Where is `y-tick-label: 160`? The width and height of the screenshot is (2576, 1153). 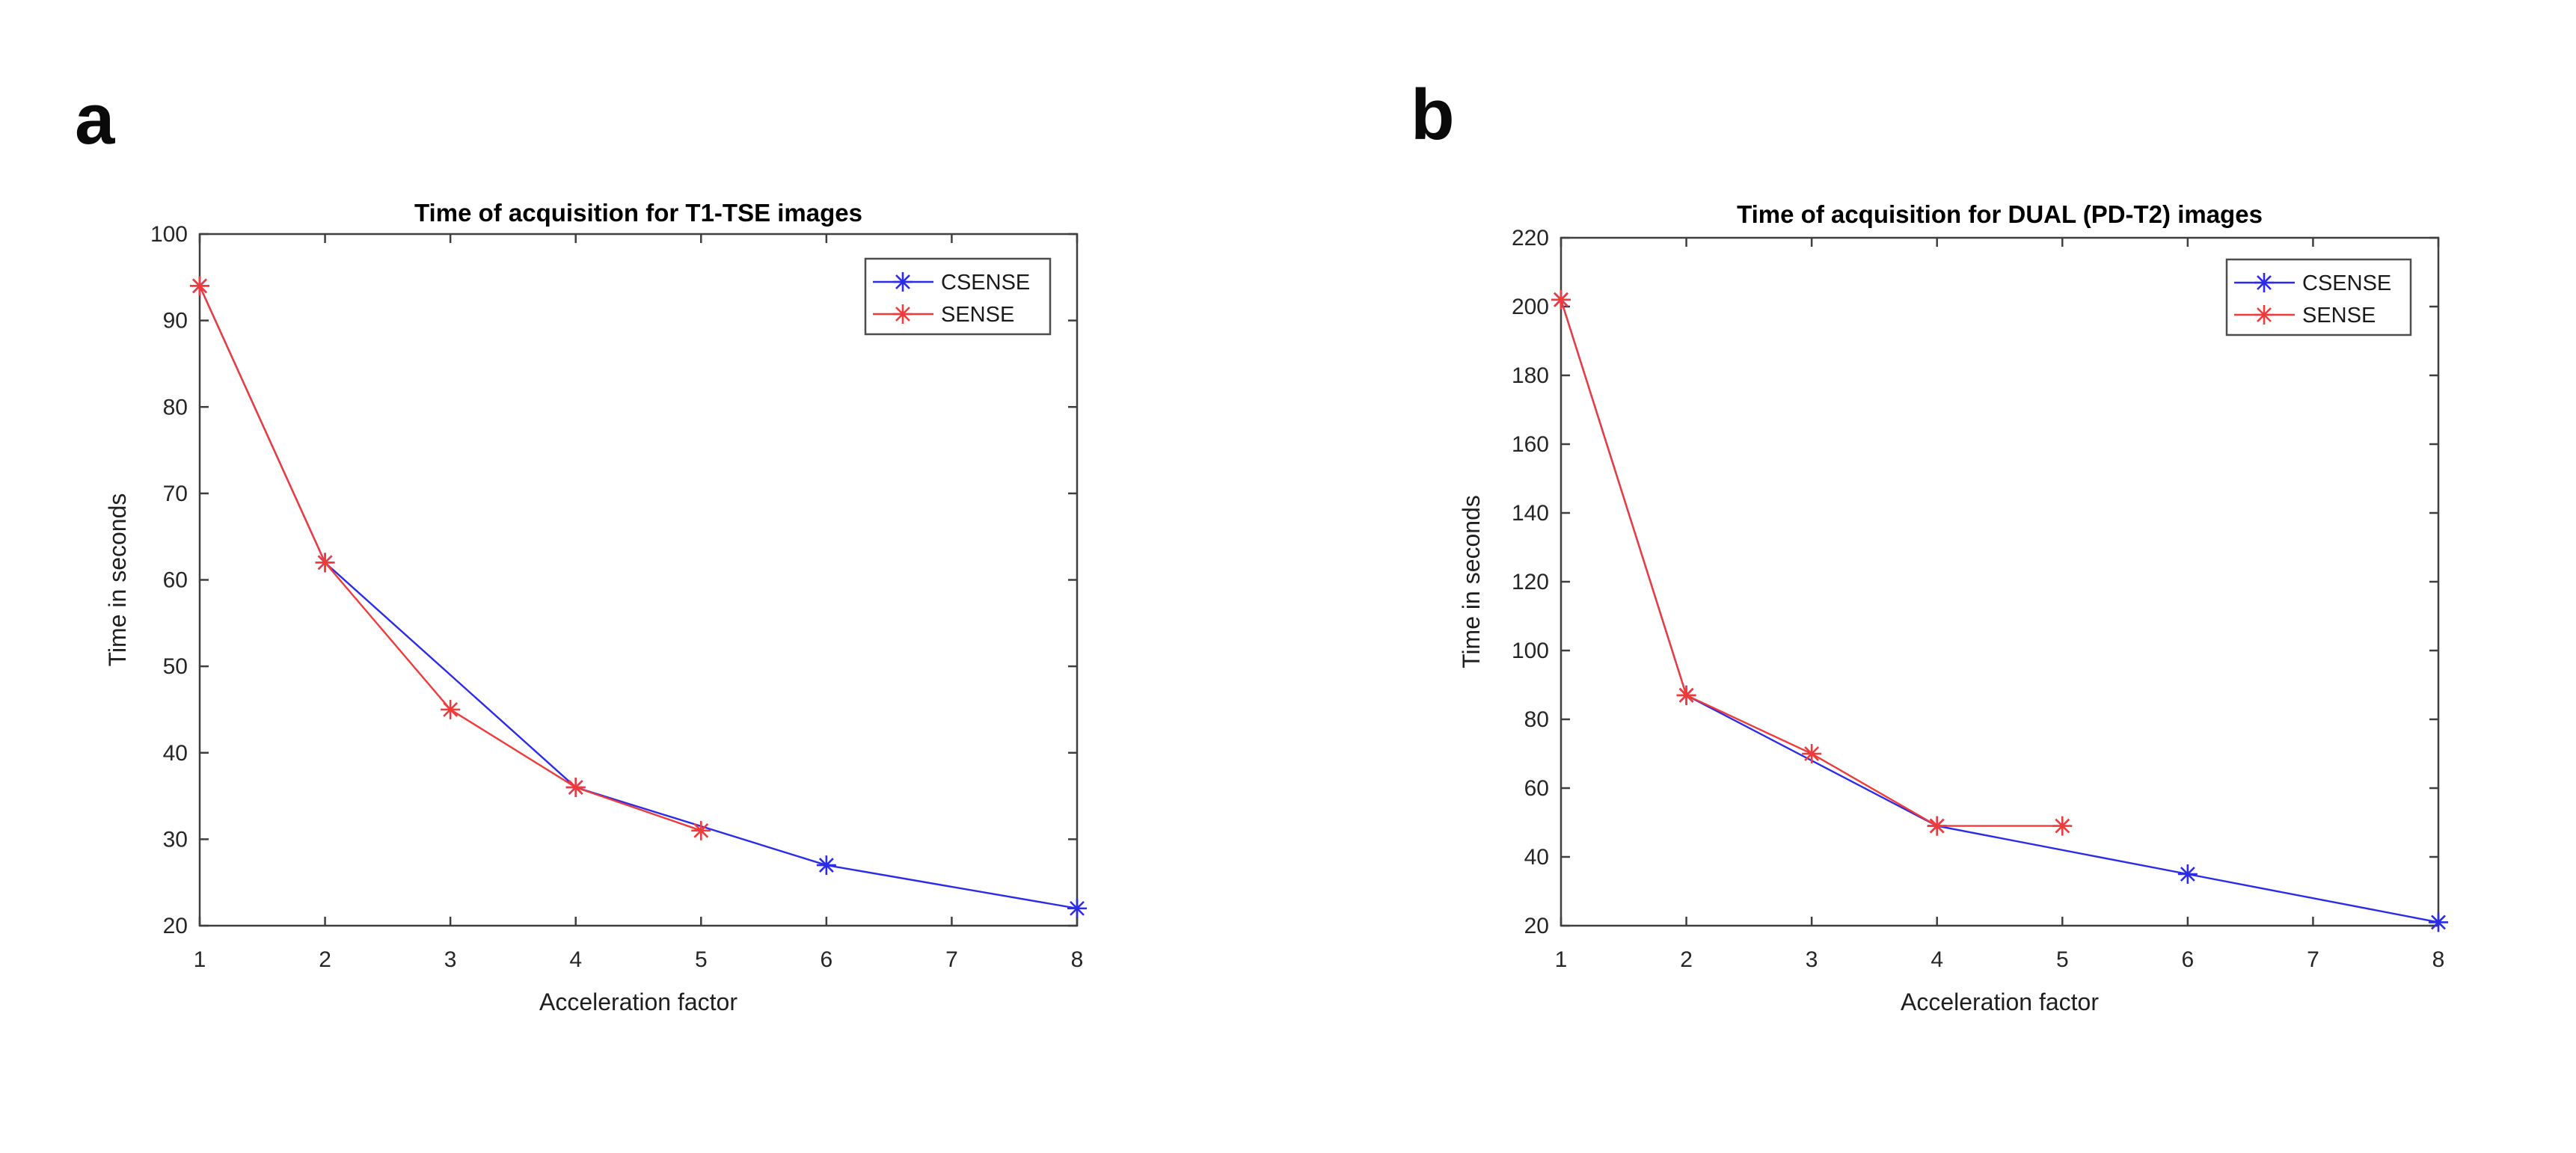
y-tick-label: 160 is located at coordinates (1530, 444).